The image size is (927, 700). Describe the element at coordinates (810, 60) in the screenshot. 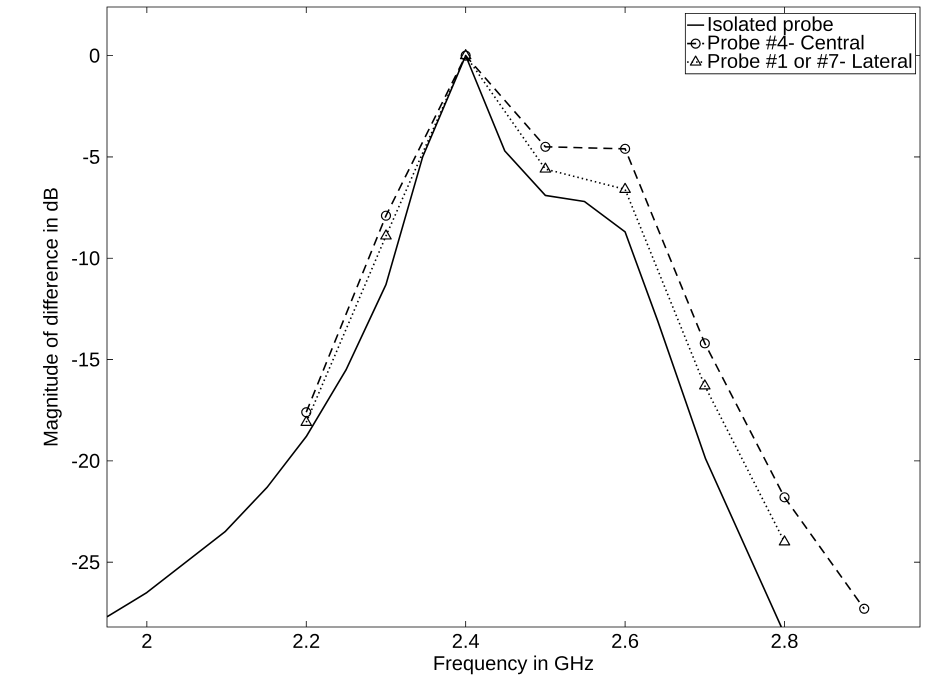

I see `legend-label: Probe #1 or #7- Lateral` at that location.